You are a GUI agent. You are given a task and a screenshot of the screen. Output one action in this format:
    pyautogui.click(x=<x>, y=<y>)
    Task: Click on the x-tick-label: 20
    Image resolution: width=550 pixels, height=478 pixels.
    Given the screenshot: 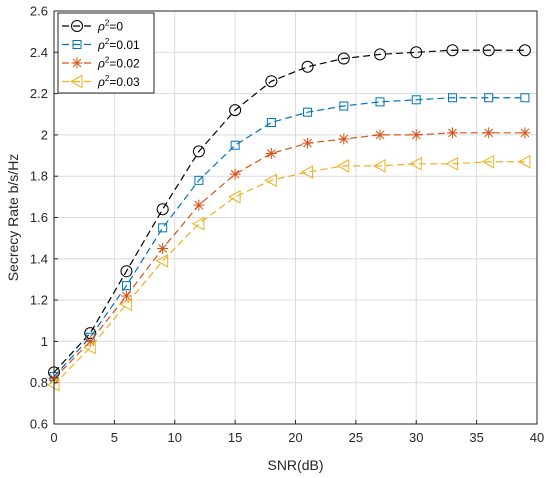 What is the action you would take?
    pyautogui.click(x=295, y=437)
    